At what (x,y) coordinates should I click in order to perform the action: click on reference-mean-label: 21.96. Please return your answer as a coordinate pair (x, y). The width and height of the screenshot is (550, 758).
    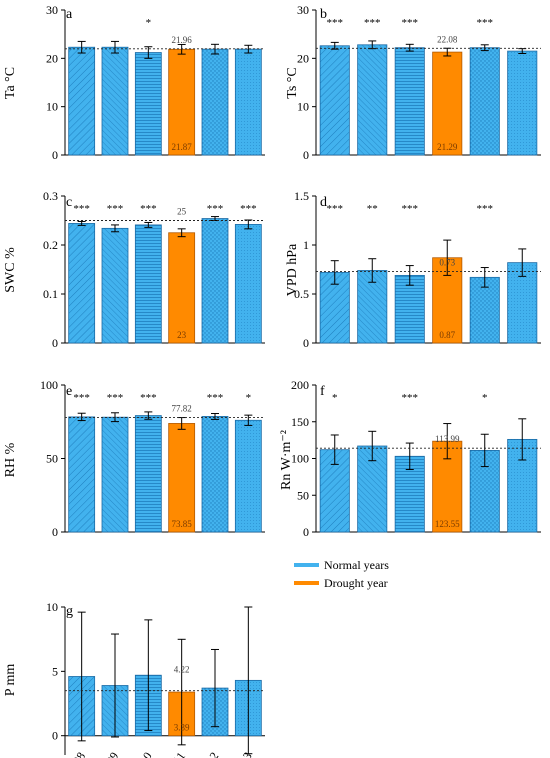
    Looking at the image, I should click on (182, 40).